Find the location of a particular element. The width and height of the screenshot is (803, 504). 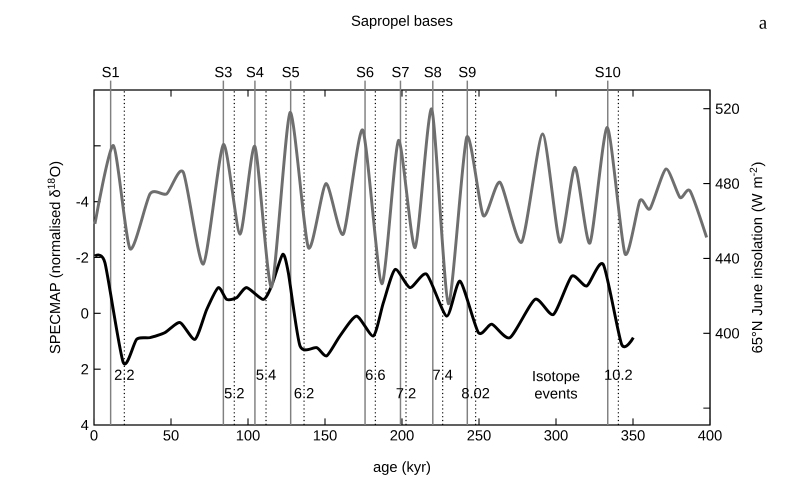

x-tick-label: 0 is located at coordinates (94, 435).